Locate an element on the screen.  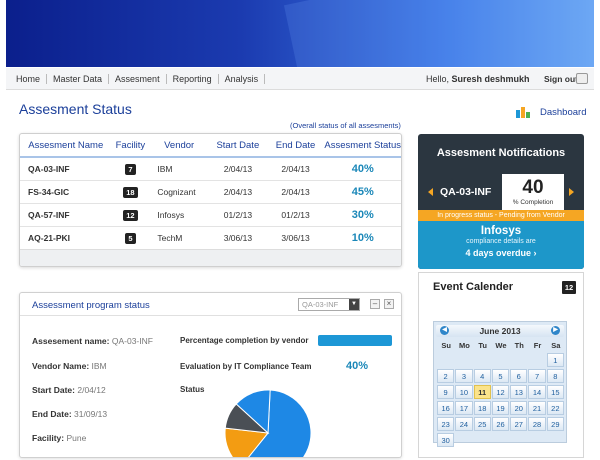
day-cell: 14 is located at coordinates (537, 392).